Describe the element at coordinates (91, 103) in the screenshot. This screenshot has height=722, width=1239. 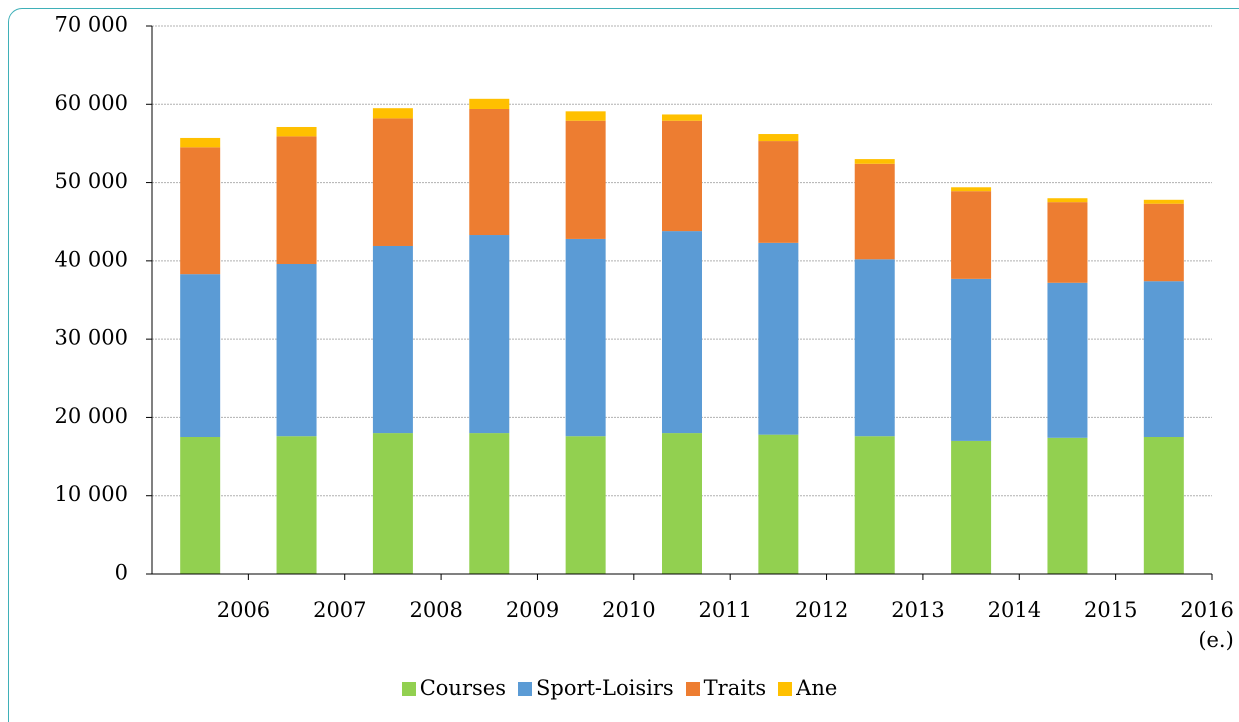
I see `y-tick-label: 60 000` at that location.